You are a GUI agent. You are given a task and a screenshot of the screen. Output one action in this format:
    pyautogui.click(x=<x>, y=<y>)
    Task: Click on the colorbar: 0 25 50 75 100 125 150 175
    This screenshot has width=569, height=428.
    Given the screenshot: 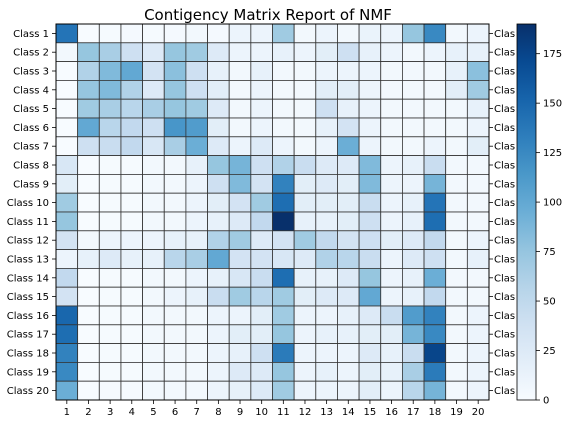 What is the action you would take?
    pyautogui.click(x=539, y=215)
    